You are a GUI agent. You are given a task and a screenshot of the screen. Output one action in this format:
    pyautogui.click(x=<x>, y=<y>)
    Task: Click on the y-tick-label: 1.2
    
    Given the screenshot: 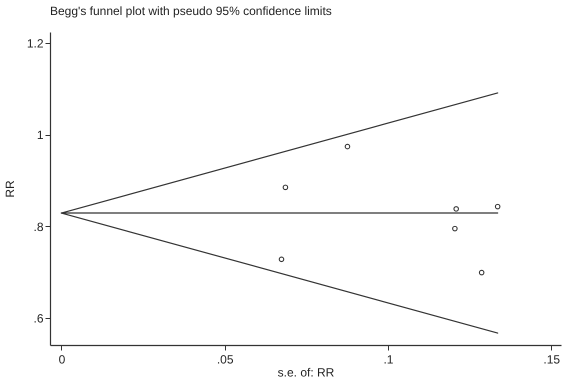 What is the action you would take?
    pyautogui.click(x=35, y=43)
    